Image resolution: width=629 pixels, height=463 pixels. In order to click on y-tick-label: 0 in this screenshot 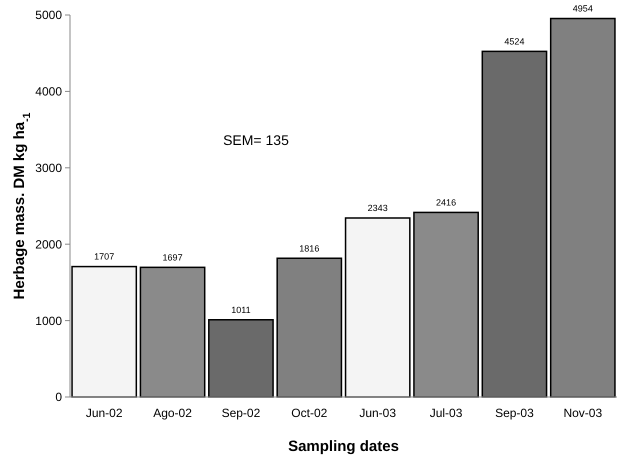, I will do `click(58, 397)`.